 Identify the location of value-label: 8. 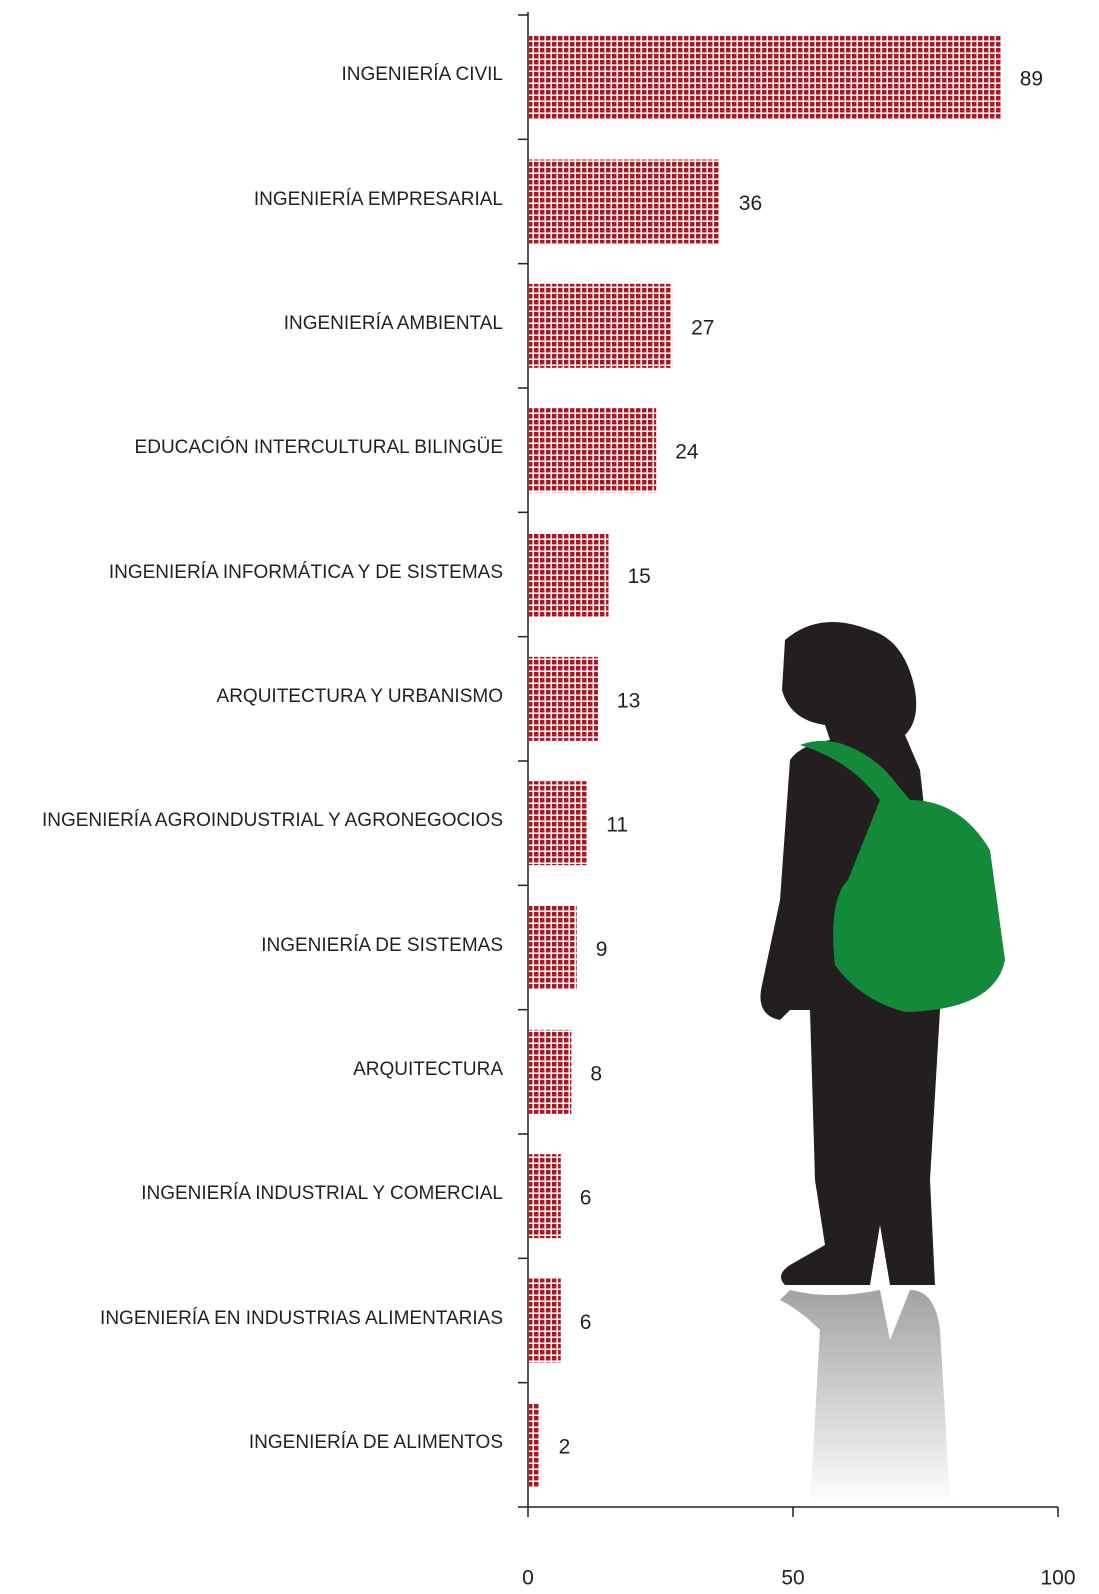
(596, 1073).